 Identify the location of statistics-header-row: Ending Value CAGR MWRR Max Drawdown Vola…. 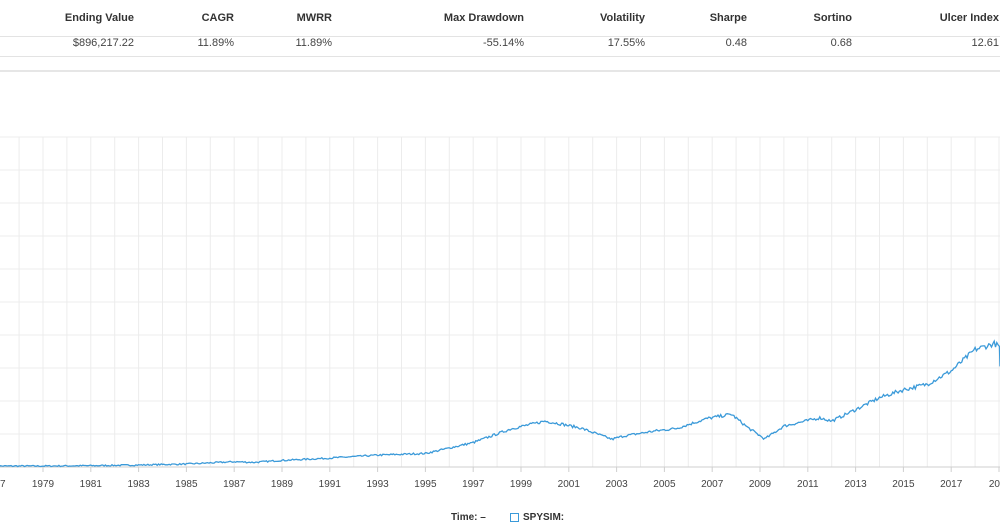
(500, 18).